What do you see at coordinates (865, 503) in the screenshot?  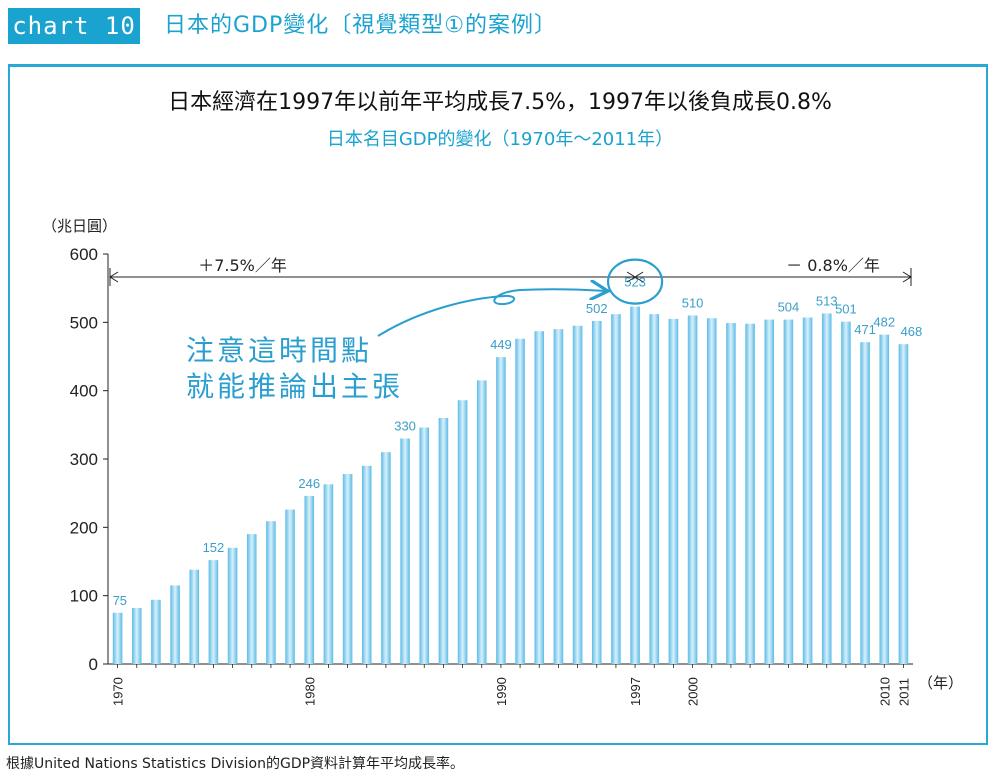 I see `bar-2009` at bounding box center [865, 503].